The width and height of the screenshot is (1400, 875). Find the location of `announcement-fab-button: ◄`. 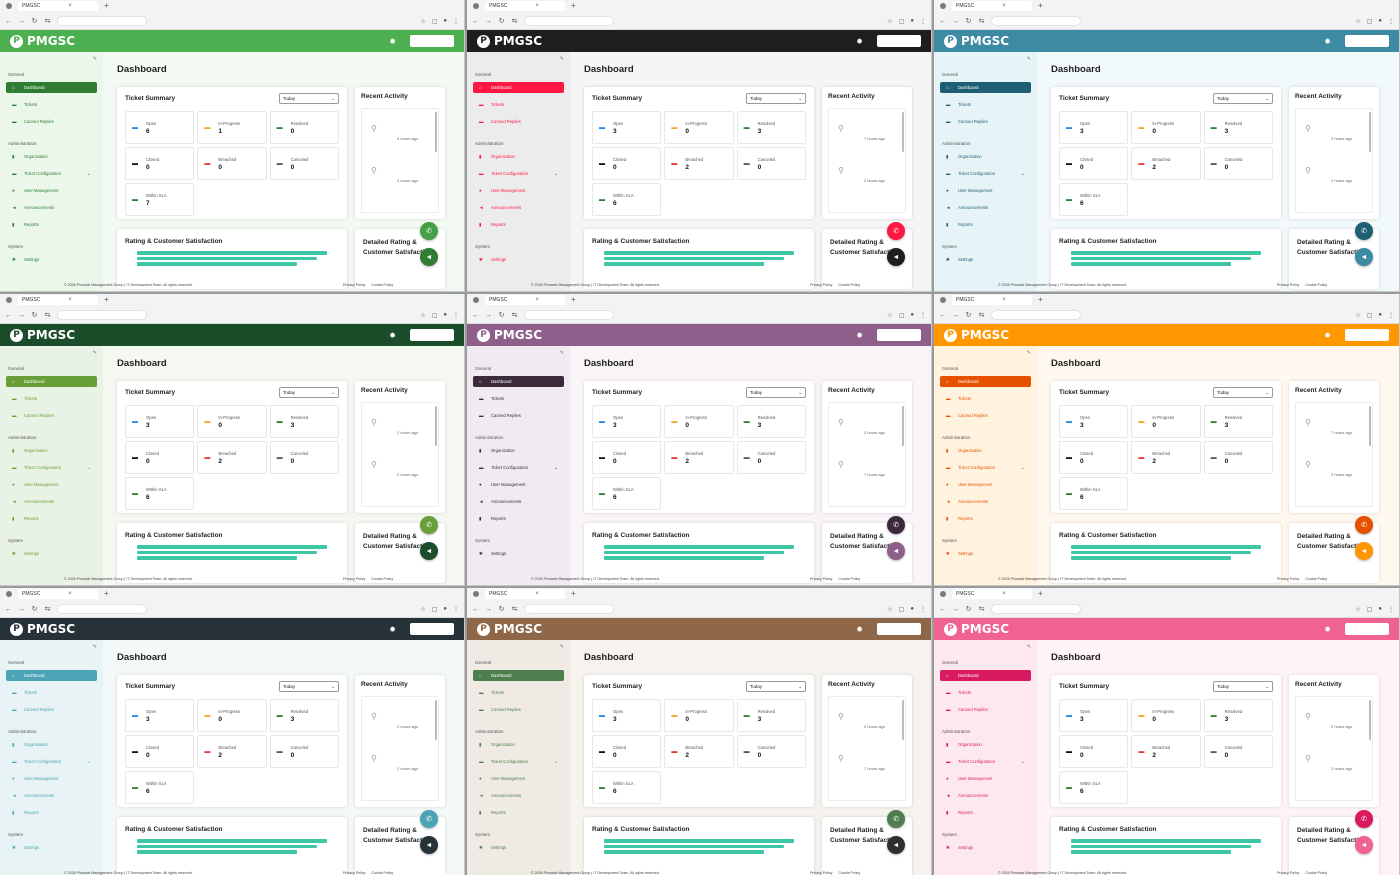

announcement-fab-button: ◄ is located at coordinates (896, 845).